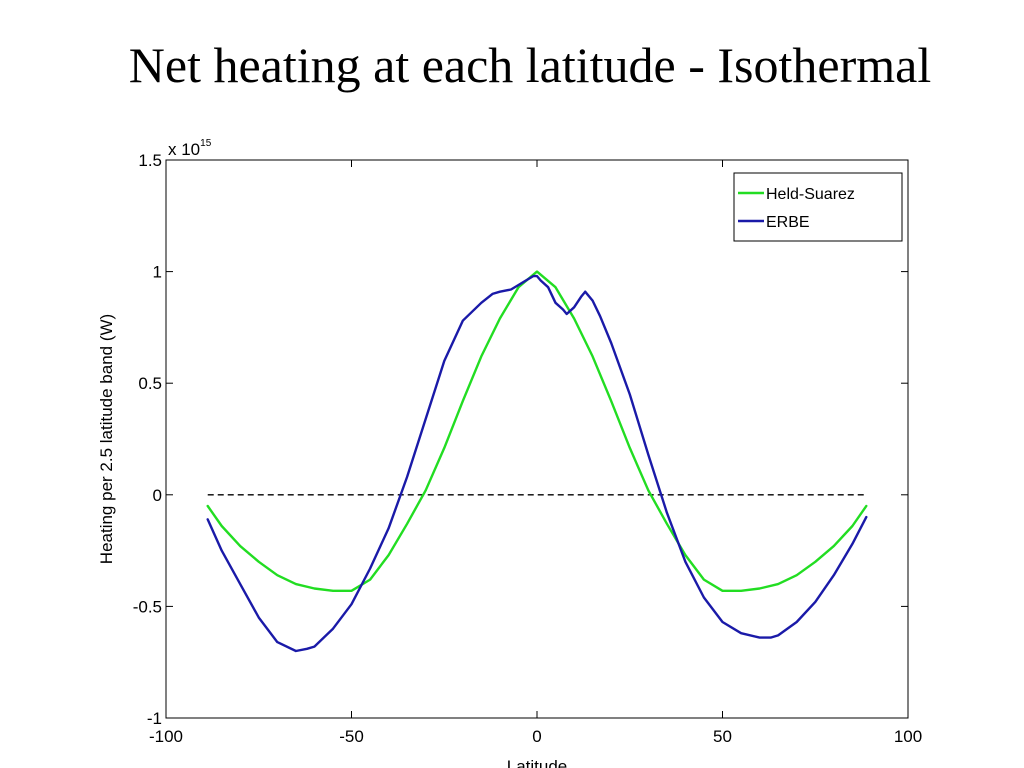  Describe the element at coordinates (908, 736) in the screenshot. I see `x-tick-label: 100` at that location.